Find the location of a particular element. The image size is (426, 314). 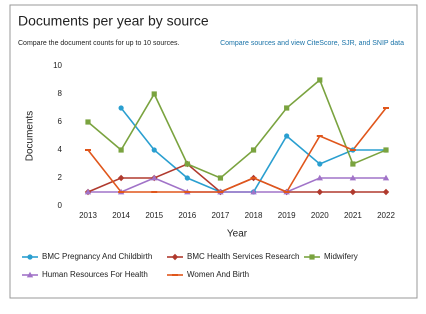

x-tick-label: 2014 is located at coordinates (121, 215).